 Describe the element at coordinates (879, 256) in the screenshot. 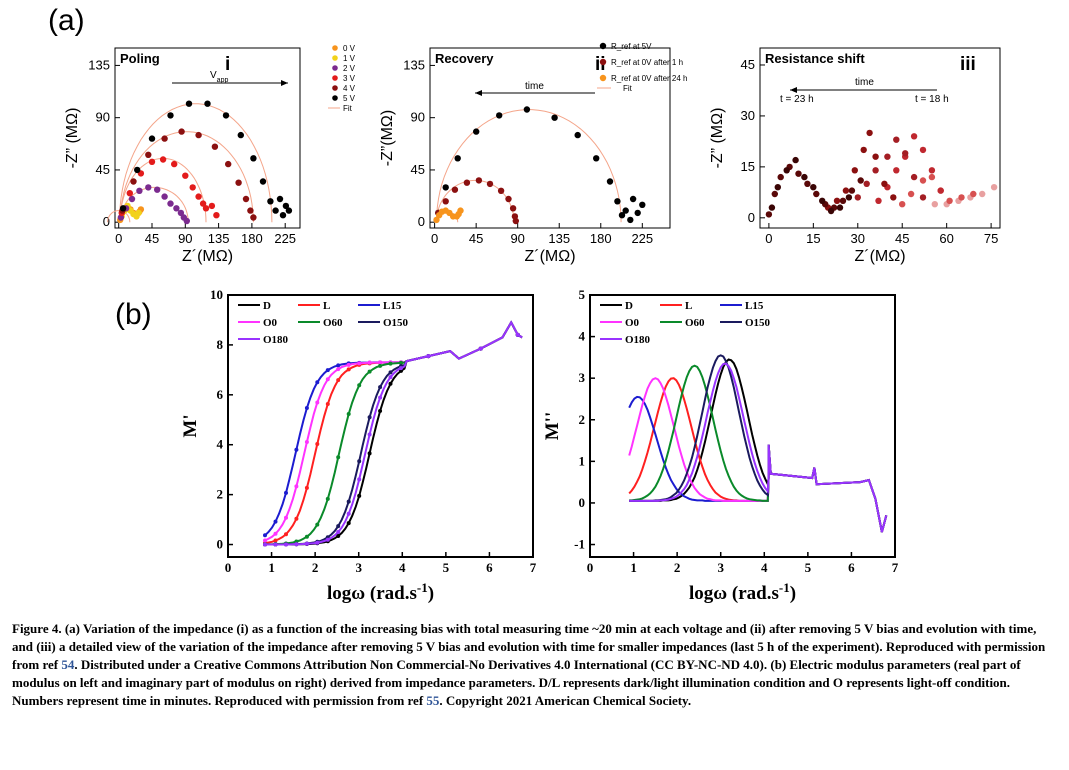

I see `x-axis-label: Z´(MΩ)` at that location.